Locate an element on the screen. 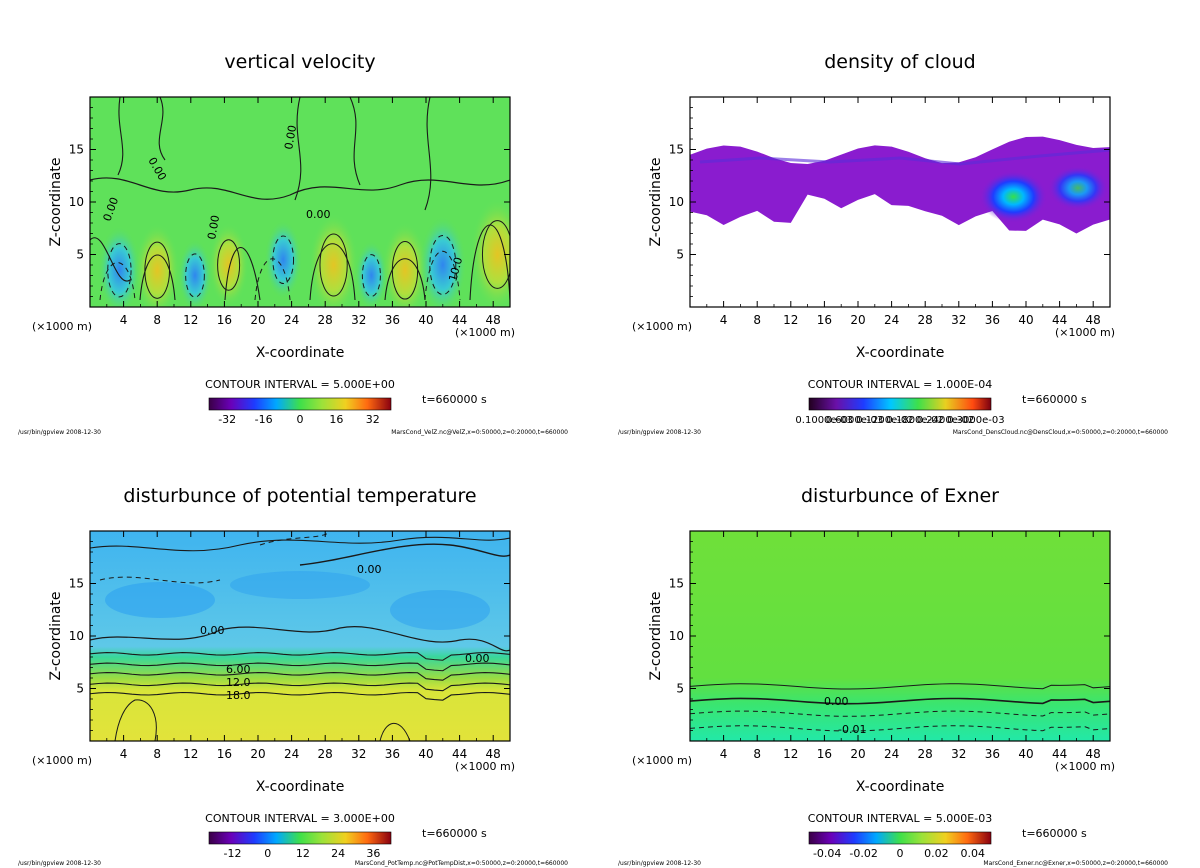 This screenshot has width=1200, height=868. chart-title: density of cloud is located at coordinates (900, 62).